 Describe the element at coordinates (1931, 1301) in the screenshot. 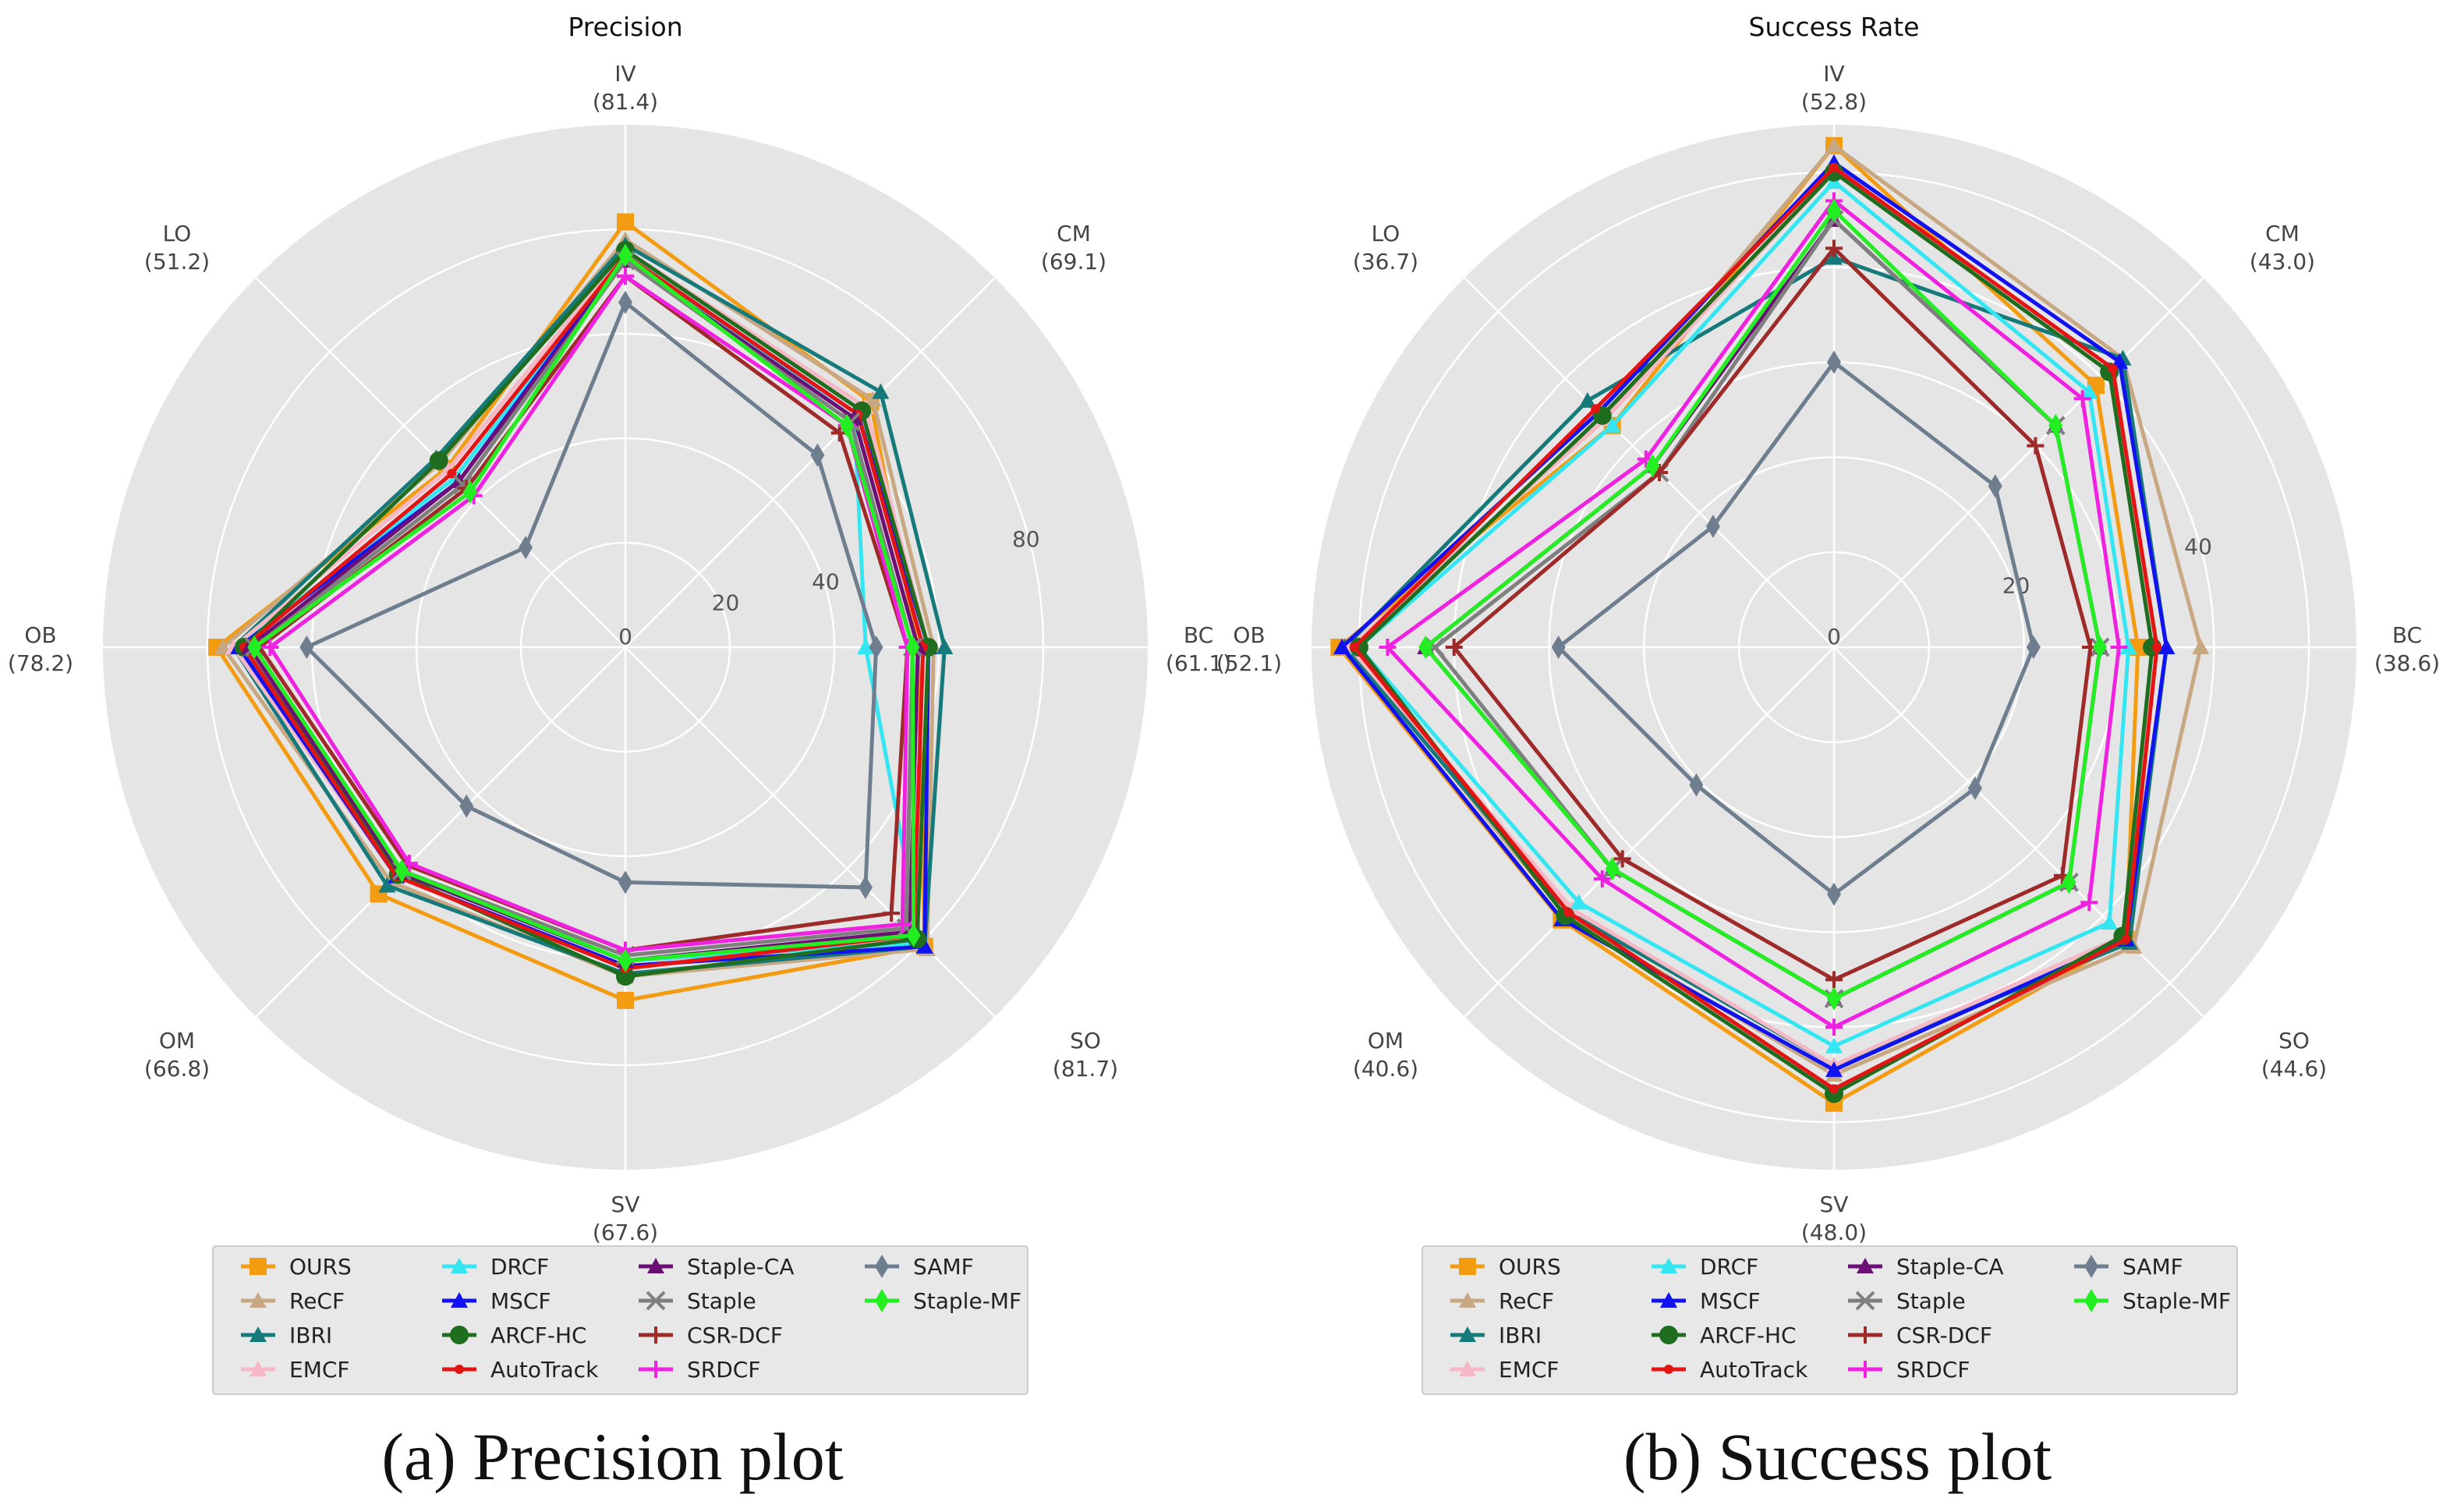

I see `legend-label: Staple` at that location.